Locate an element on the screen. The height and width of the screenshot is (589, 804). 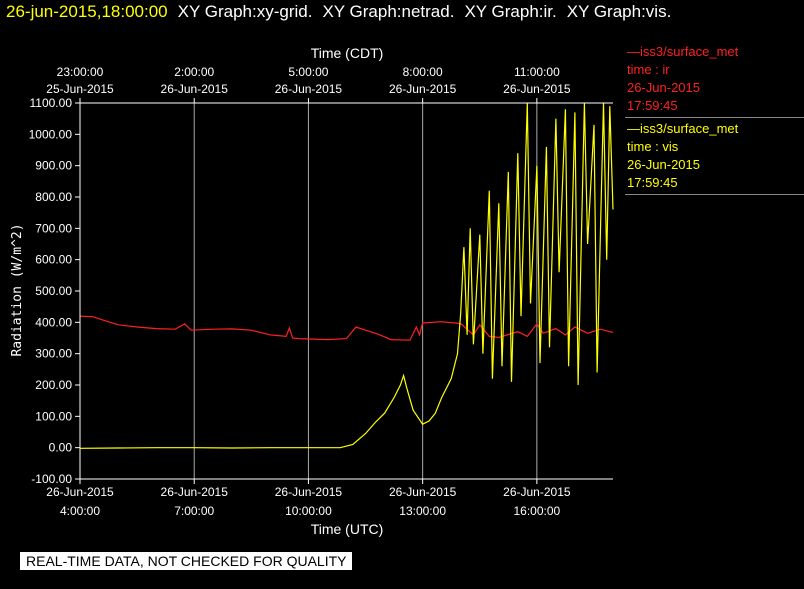
y-tick-label: 500.00 is located at coordinates (53, 291).